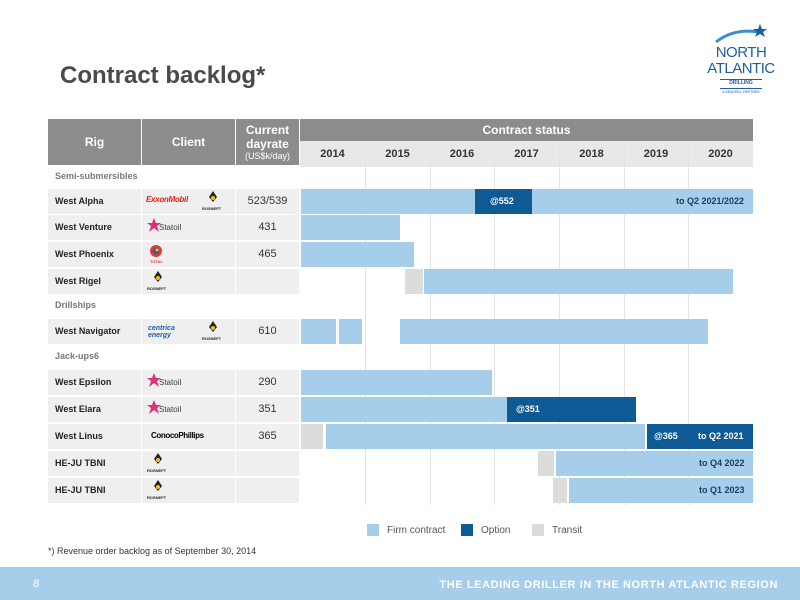 Image resolution: width=800 pixels, height=600 pixels. What do you see at coordinates (94, 281) in the screenshot?
I see `rig-name: West Rigel` at bounding box center [94, 281].